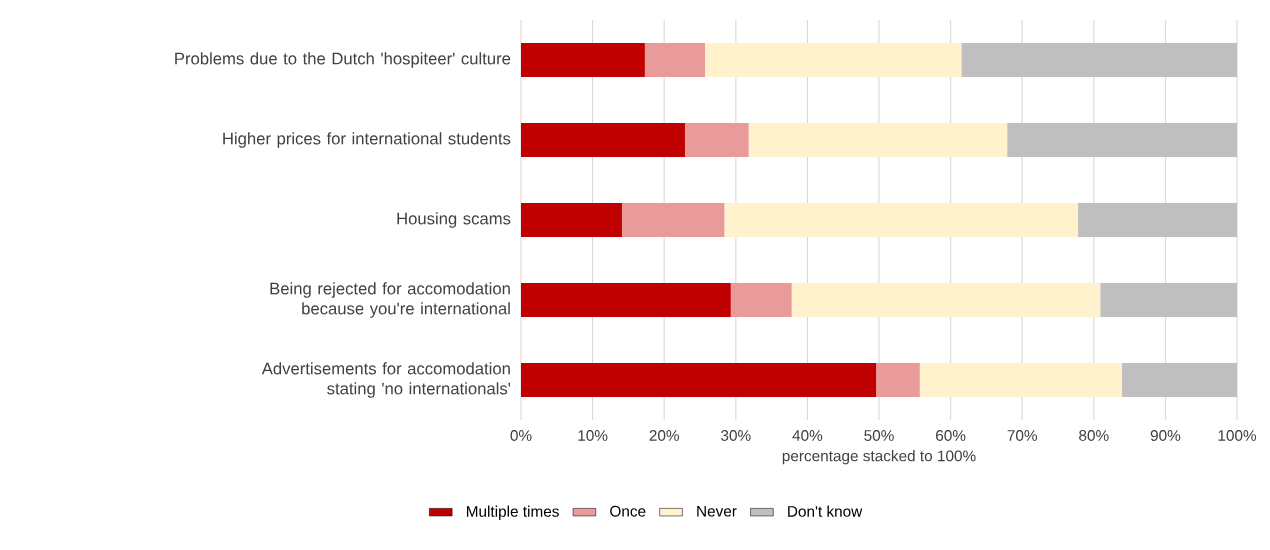 Image resolution: width=1270 pixels, height=550 pixels. I want to click on x-tick-label: 100%, so click(1237, 435).